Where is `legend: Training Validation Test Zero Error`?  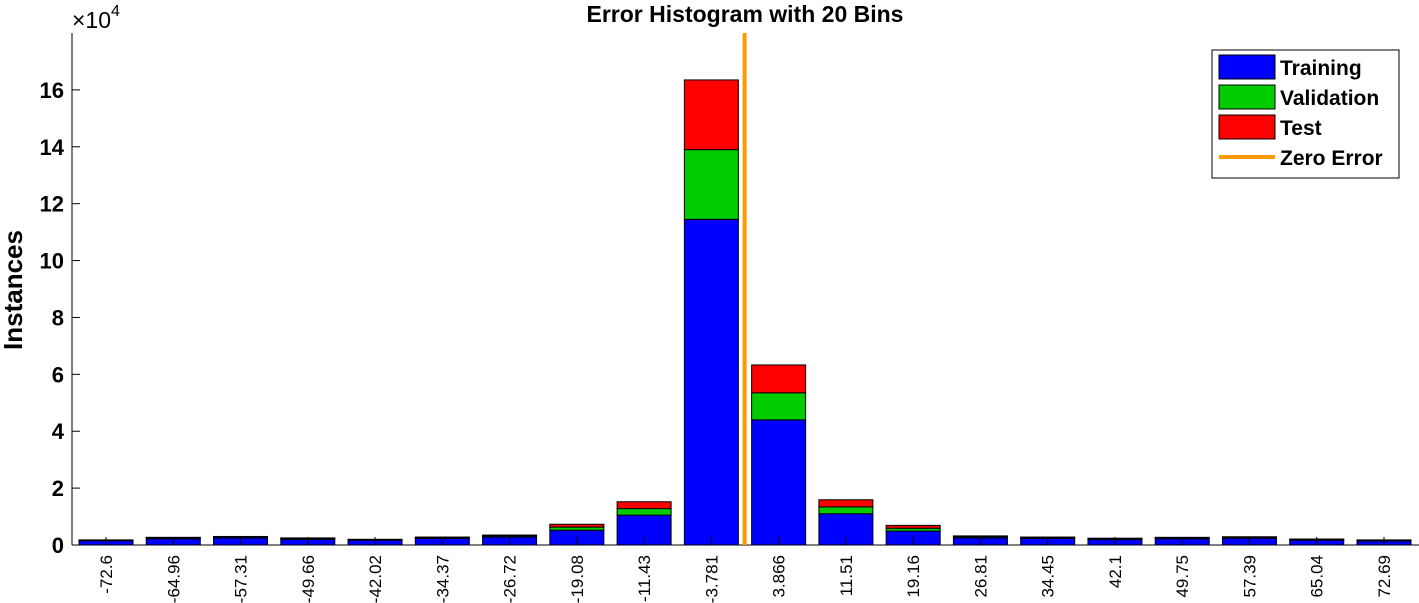
legend: Training Validation Test Zero Error is located at coordinates (1305, 114).